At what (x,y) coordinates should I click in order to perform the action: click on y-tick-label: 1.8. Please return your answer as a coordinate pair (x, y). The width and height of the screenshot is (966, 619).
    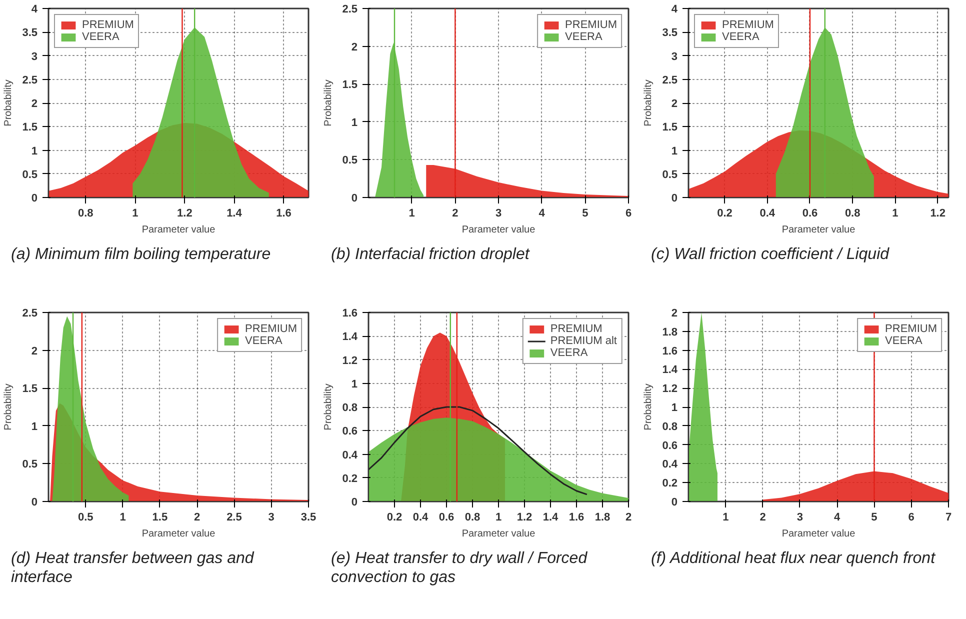
    Looking at the image, I should click on (670, 332).